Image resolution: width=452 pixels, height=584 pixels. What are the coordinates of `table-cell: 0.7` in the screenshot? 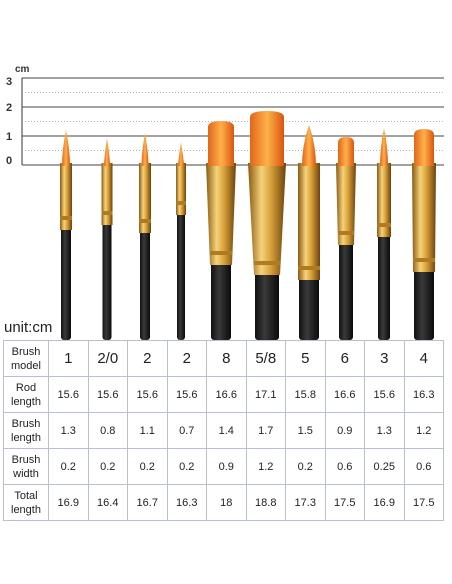 It's located at (186, 430).